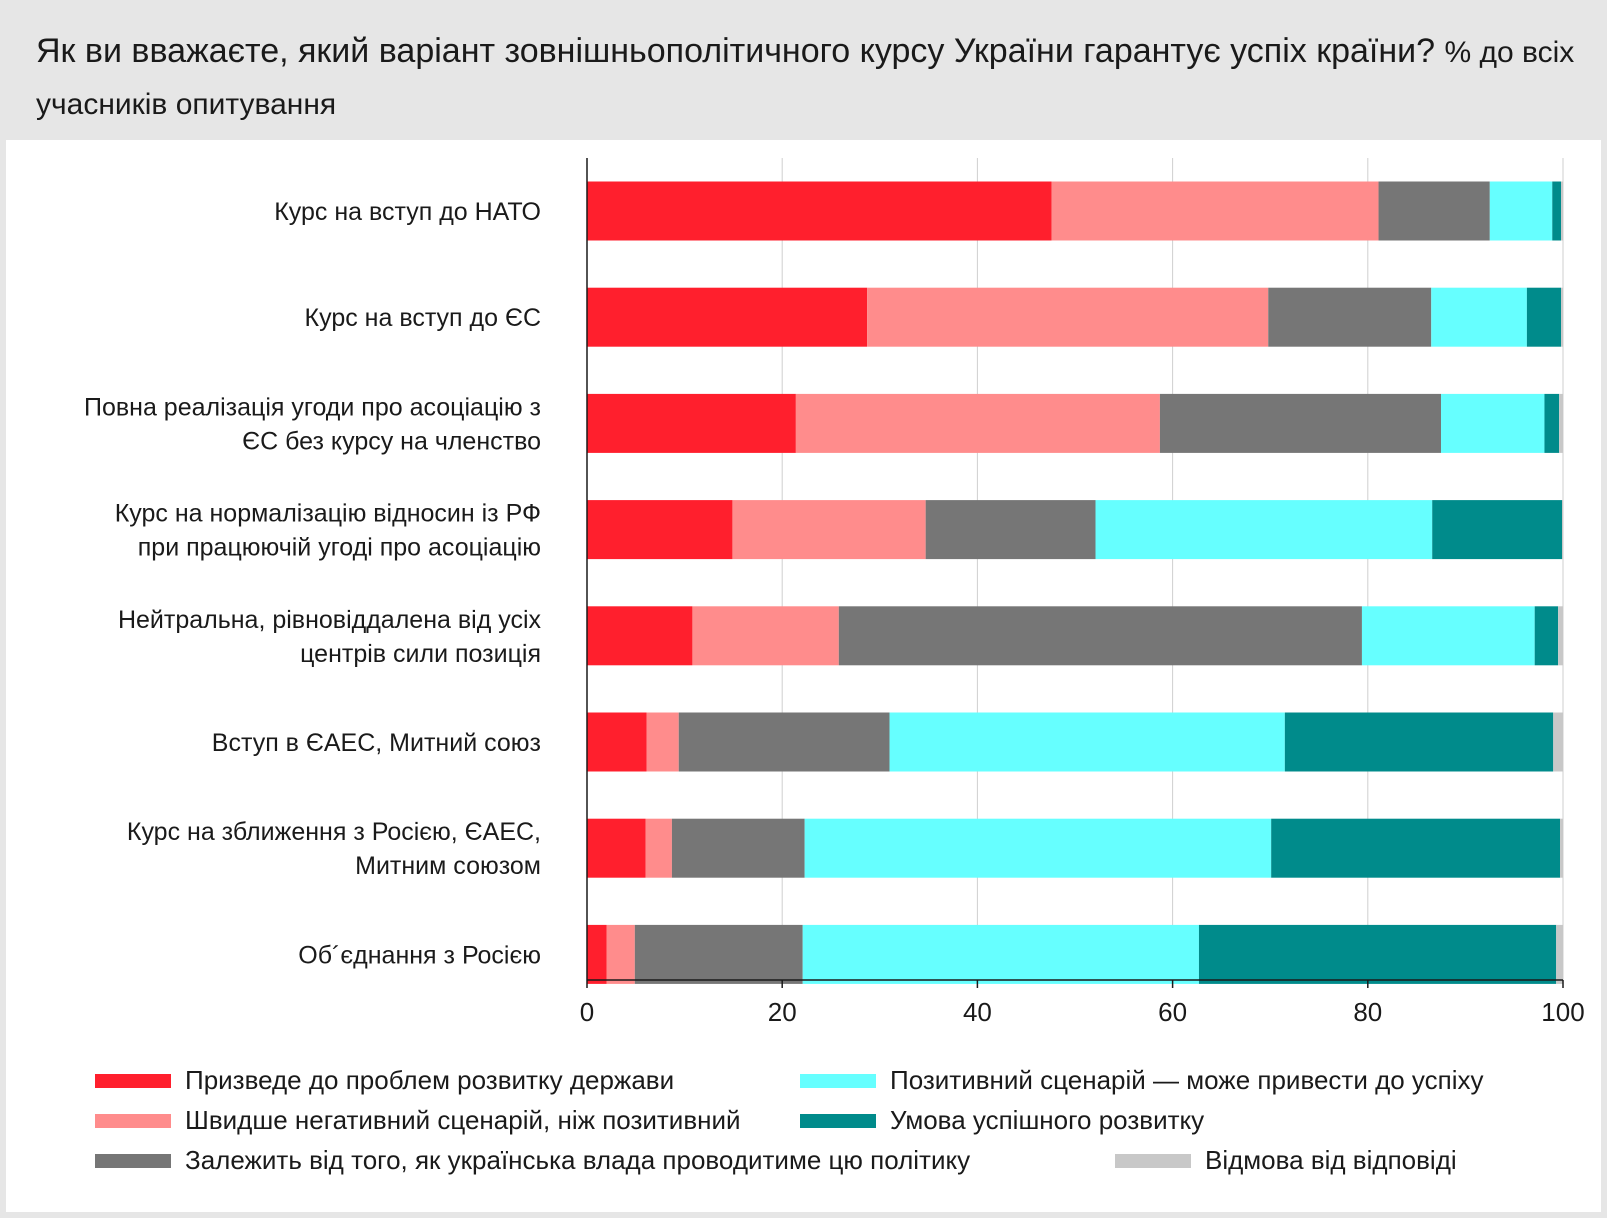 The height and width of the screenshot is (1218, 1607). I want to click on legend-label: Умова успішного розвитку, so click(1047, 1120).